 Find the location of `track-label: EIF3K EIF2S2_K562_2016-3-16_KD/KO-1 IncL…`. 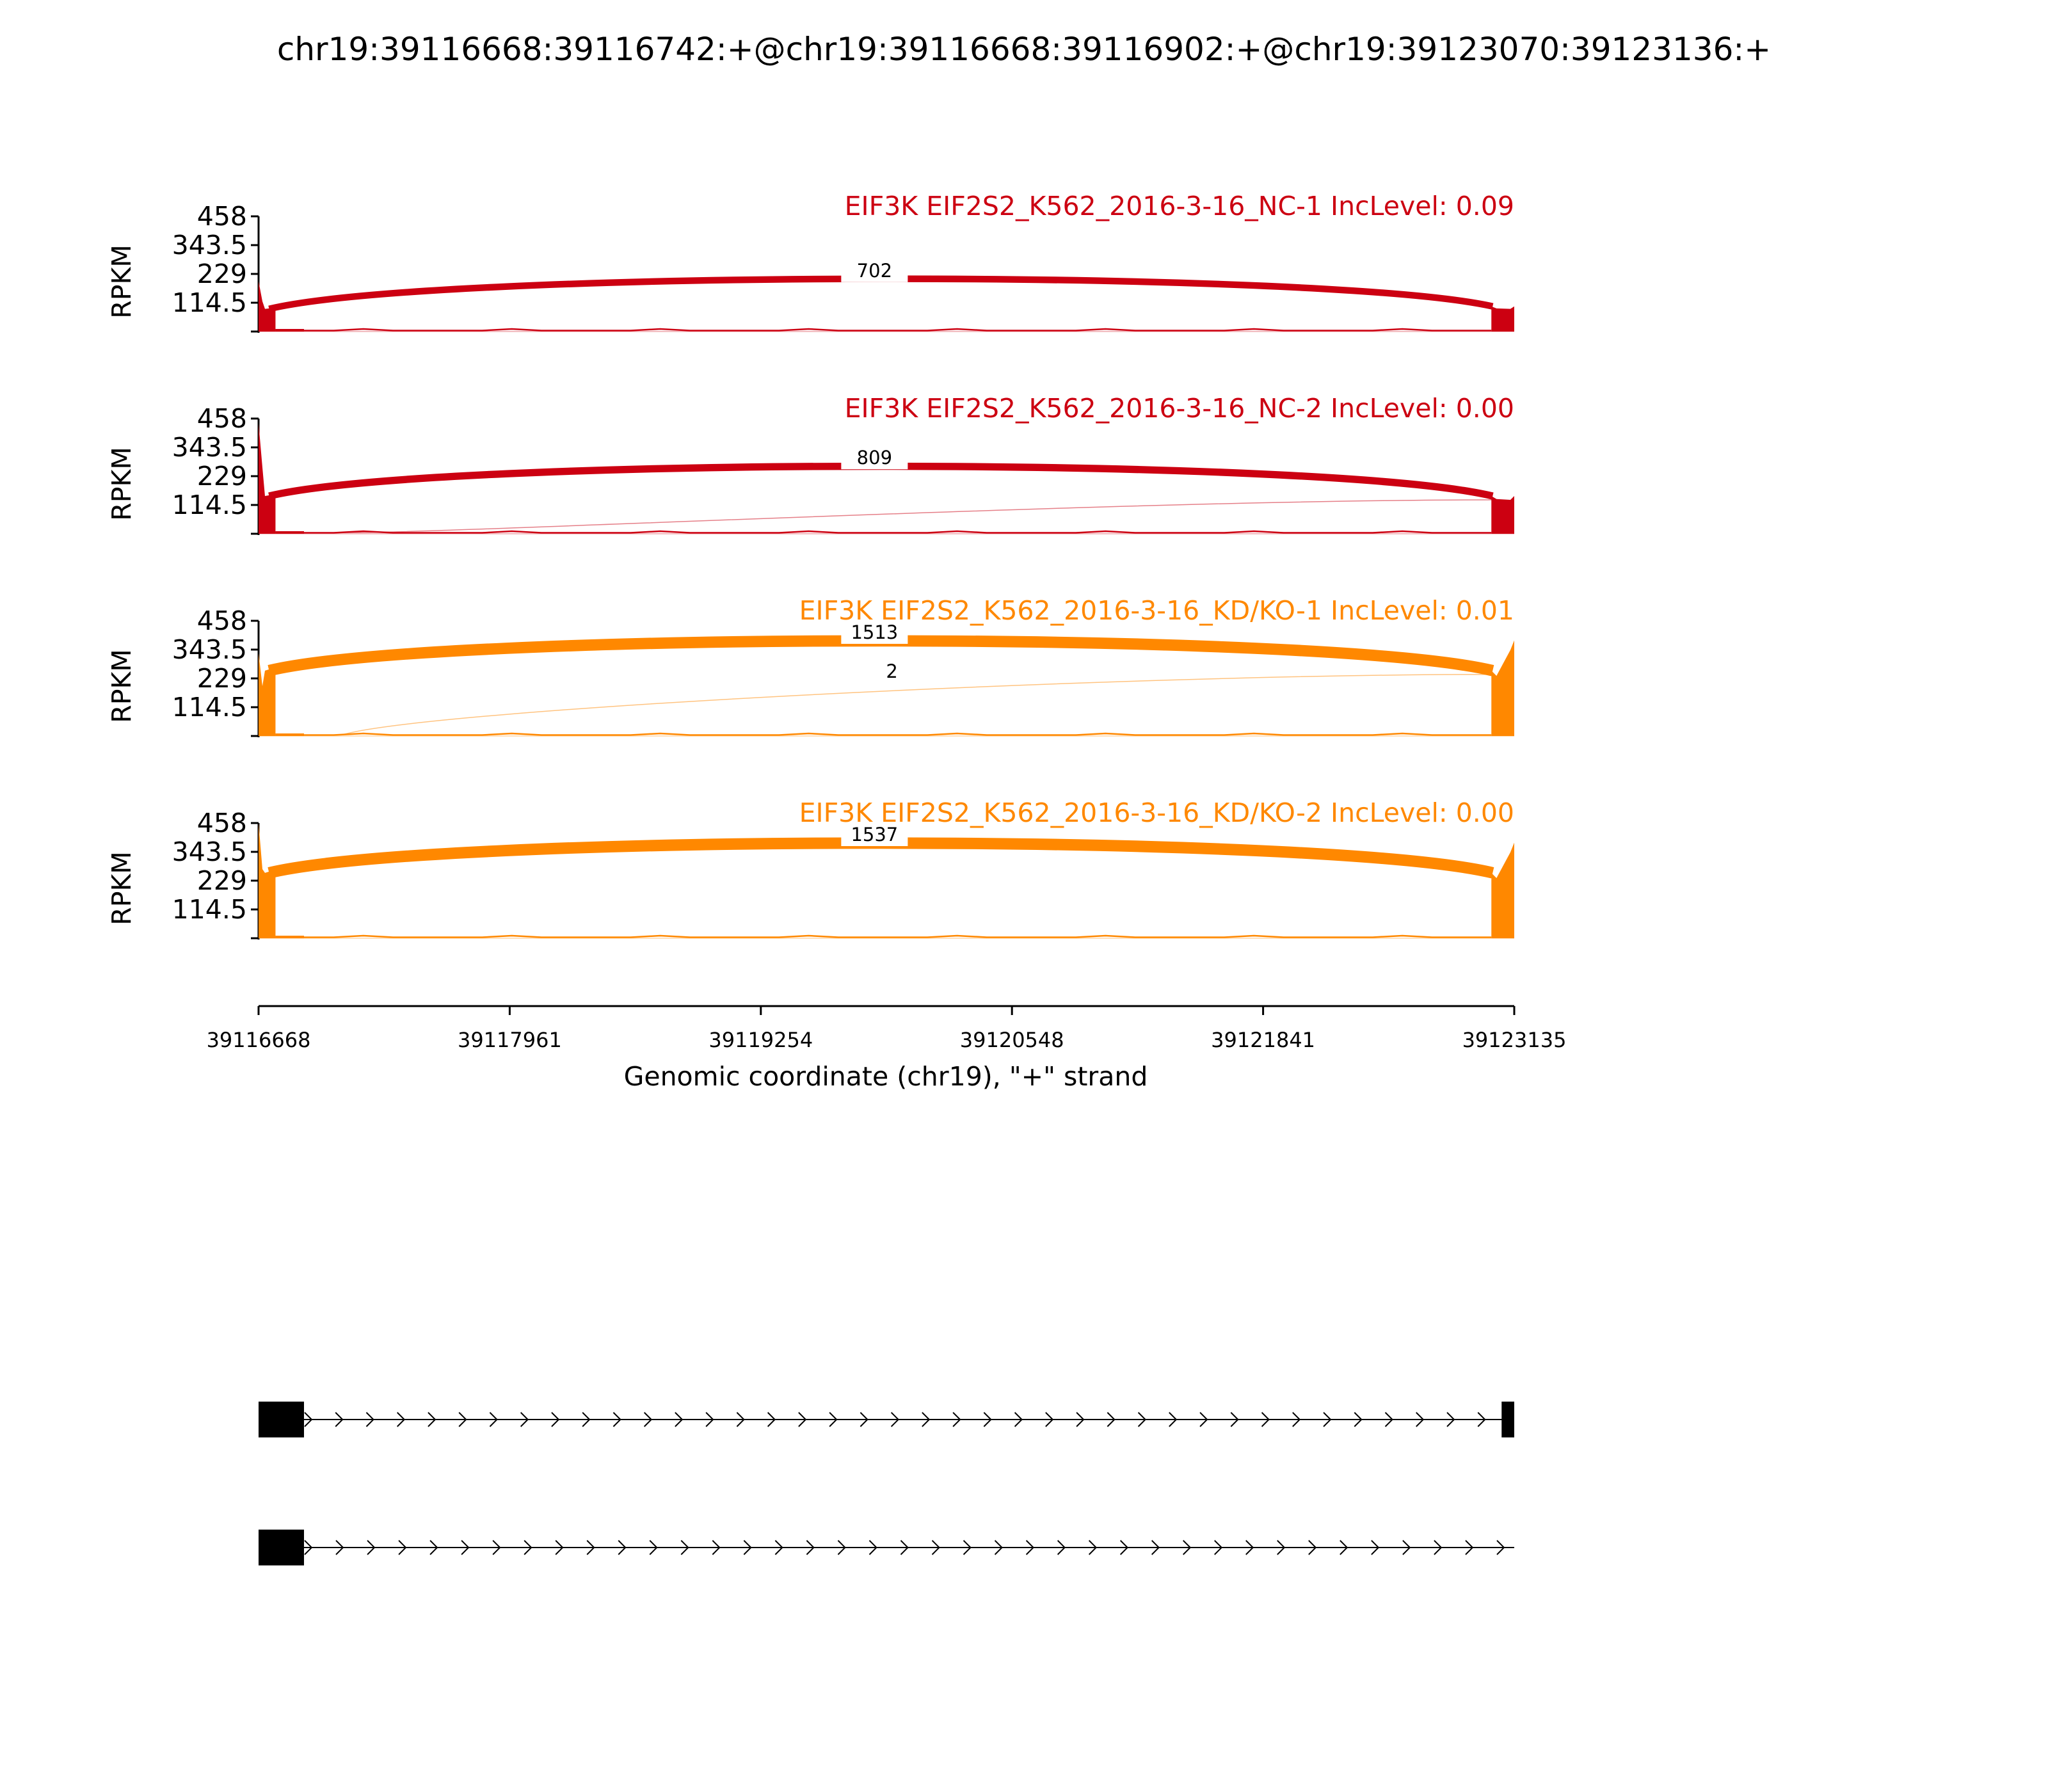

track-label: EIF3K EIF2S2_K562_2016-3-16_KD/KO-1 IncL… is located at coordinates (1156, 610).